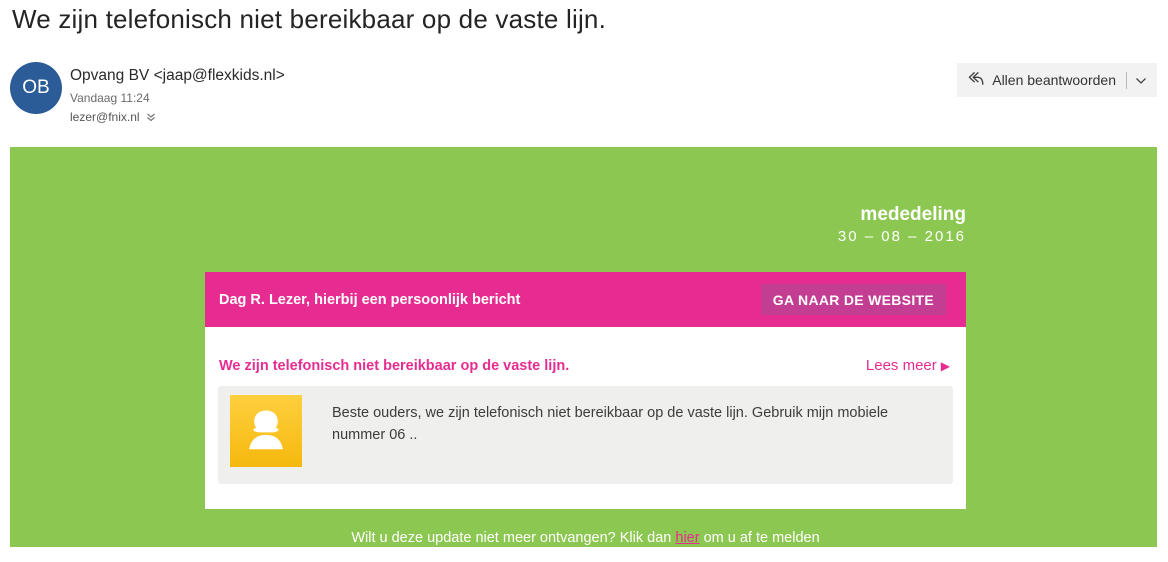  Describe the element at coordinates (975, 80) in the screenshot. I see `reply-all-icon` at that location.